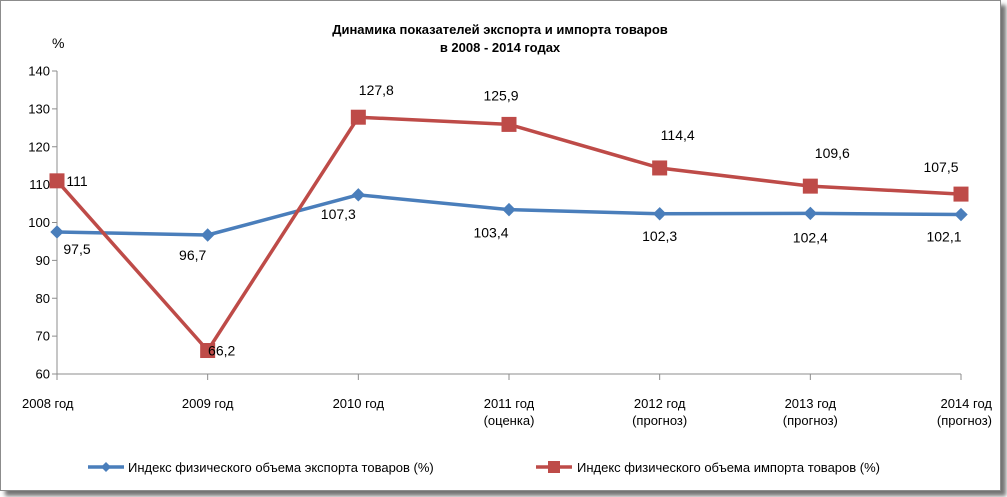 The image size is (1007, 497). What do you see at coordinates (810, 412) in the screenshot?
I see `x-tick-label: 2013 год (прогноз)` at bounding box center [810, 412].